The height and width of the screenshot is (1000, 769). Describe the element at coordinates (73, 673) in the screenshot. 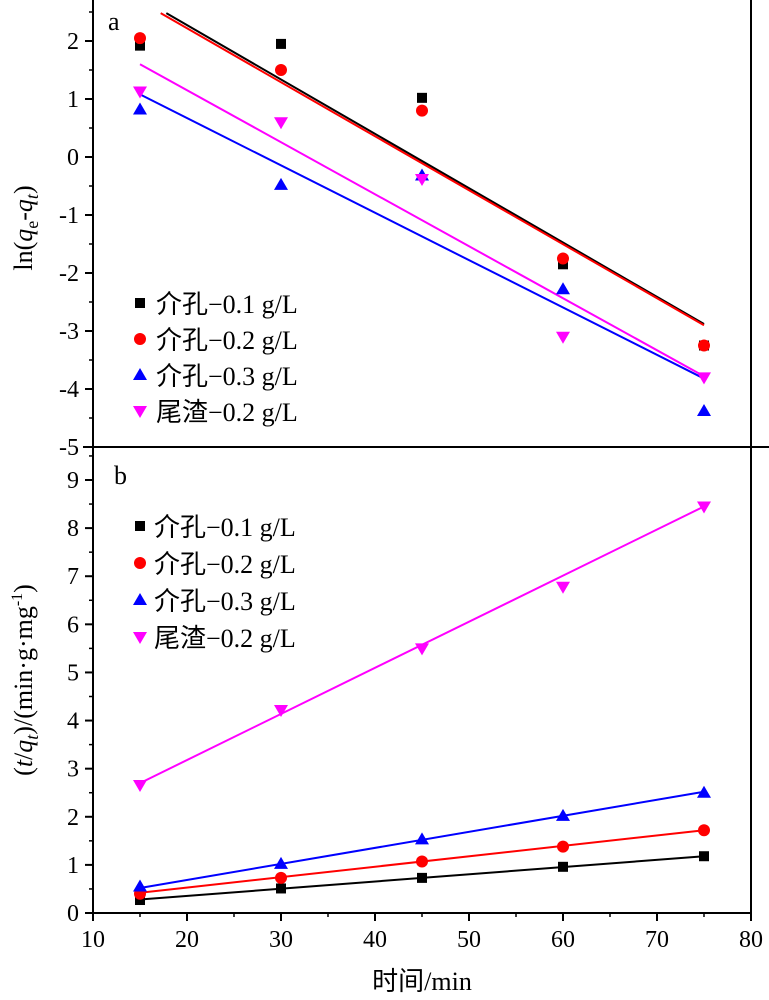

I see `panel-b-y-tick-label: 5` at that location.